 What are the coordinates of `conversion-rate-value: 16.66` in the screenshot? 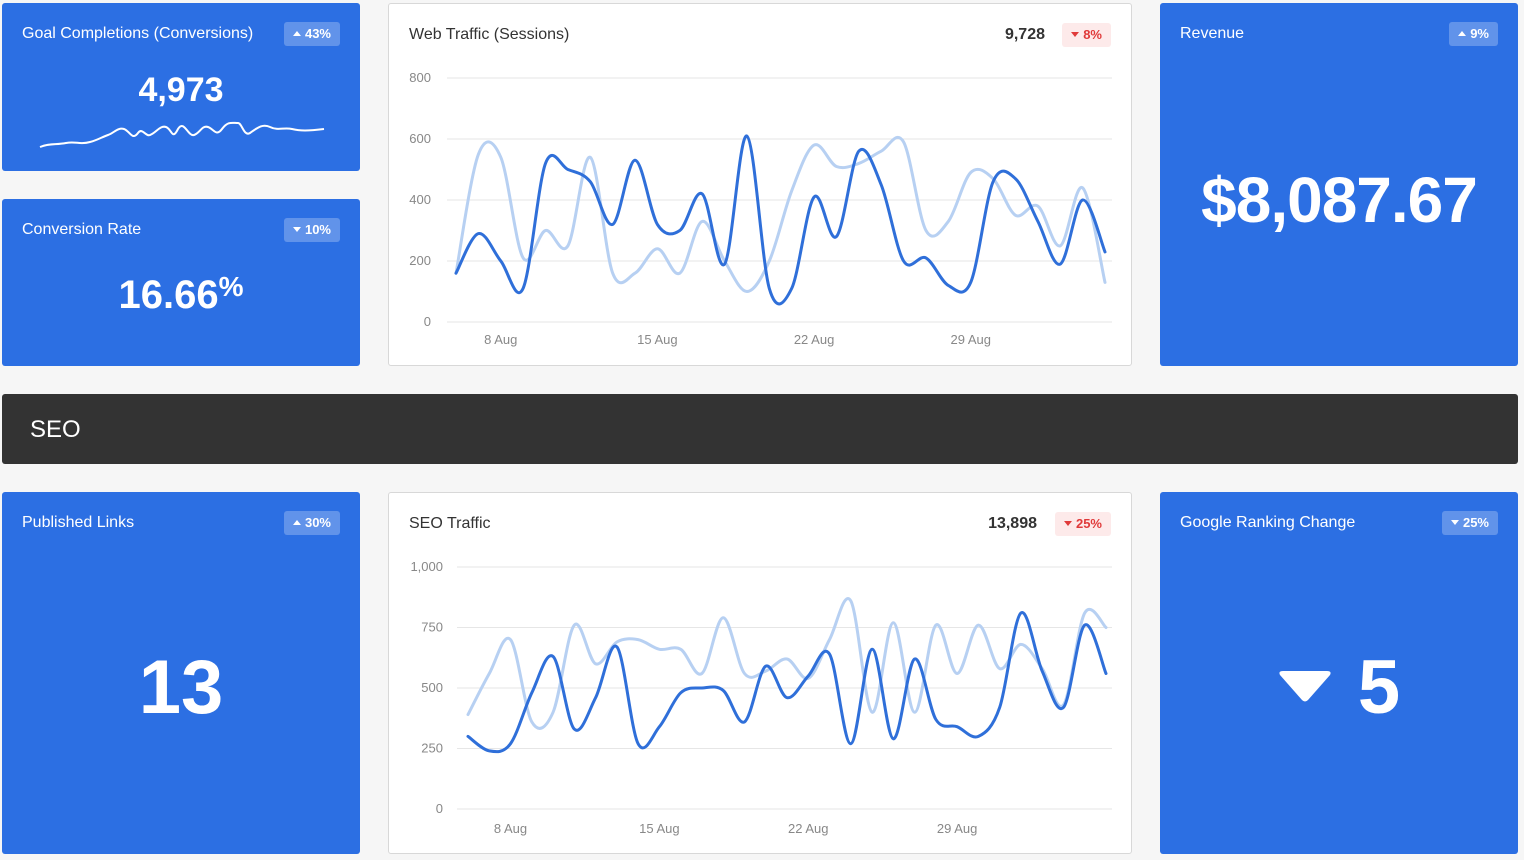 It's located at (168, 295).